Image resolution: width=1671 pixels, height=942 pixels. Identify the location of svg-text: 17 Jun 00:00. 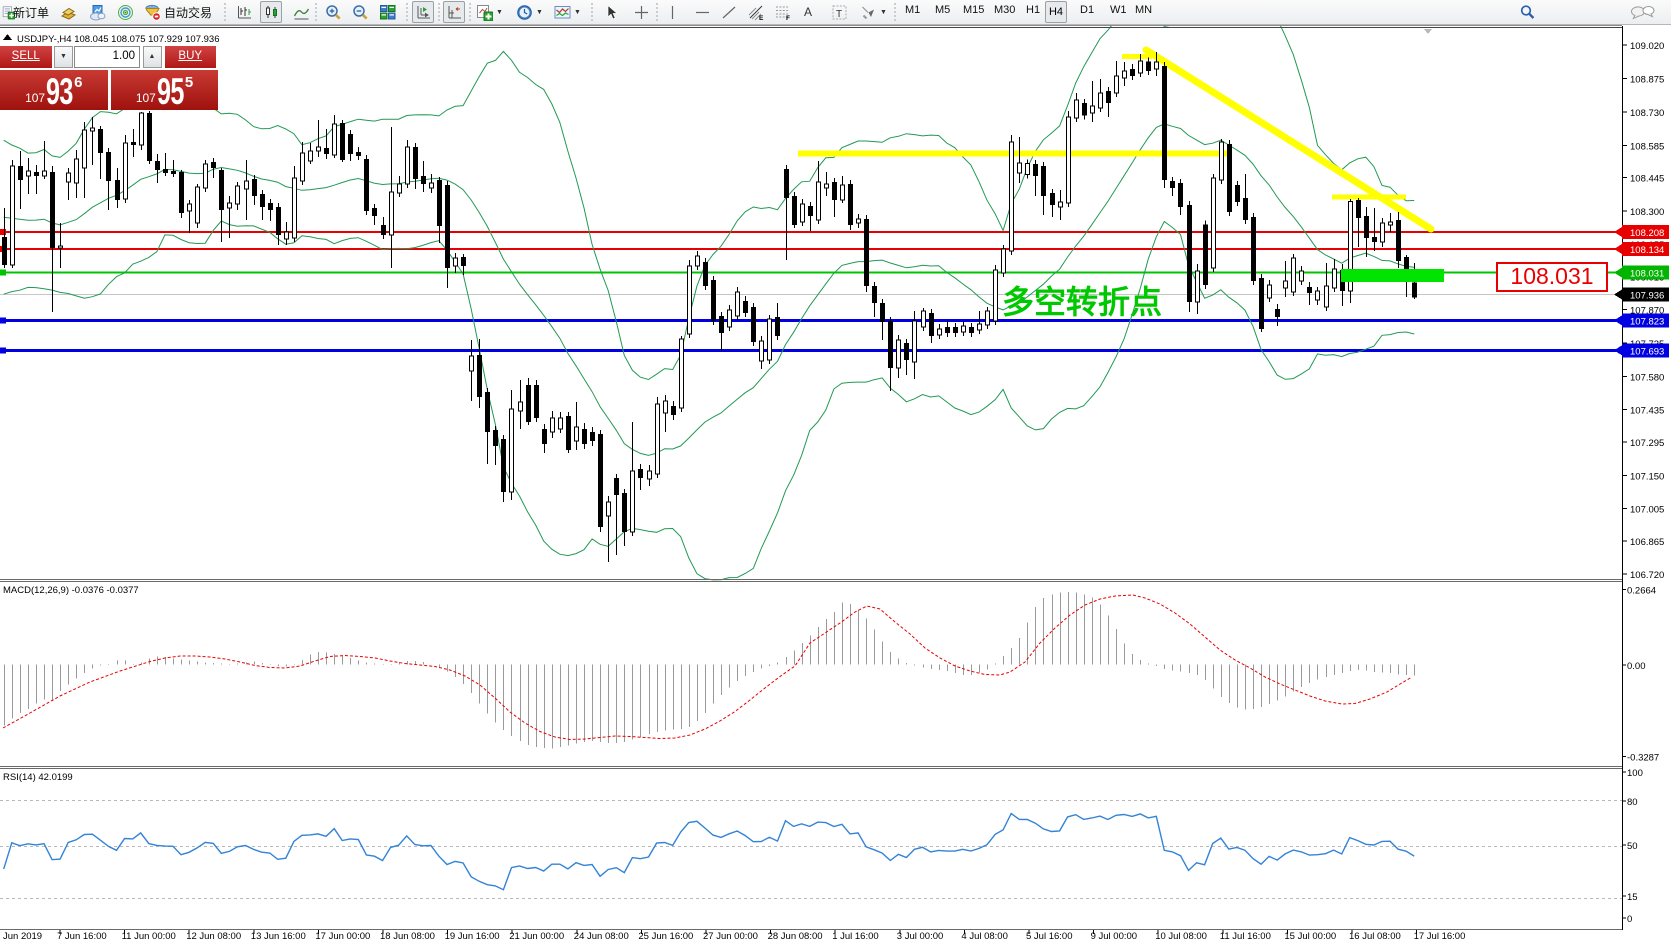
(342, 936).